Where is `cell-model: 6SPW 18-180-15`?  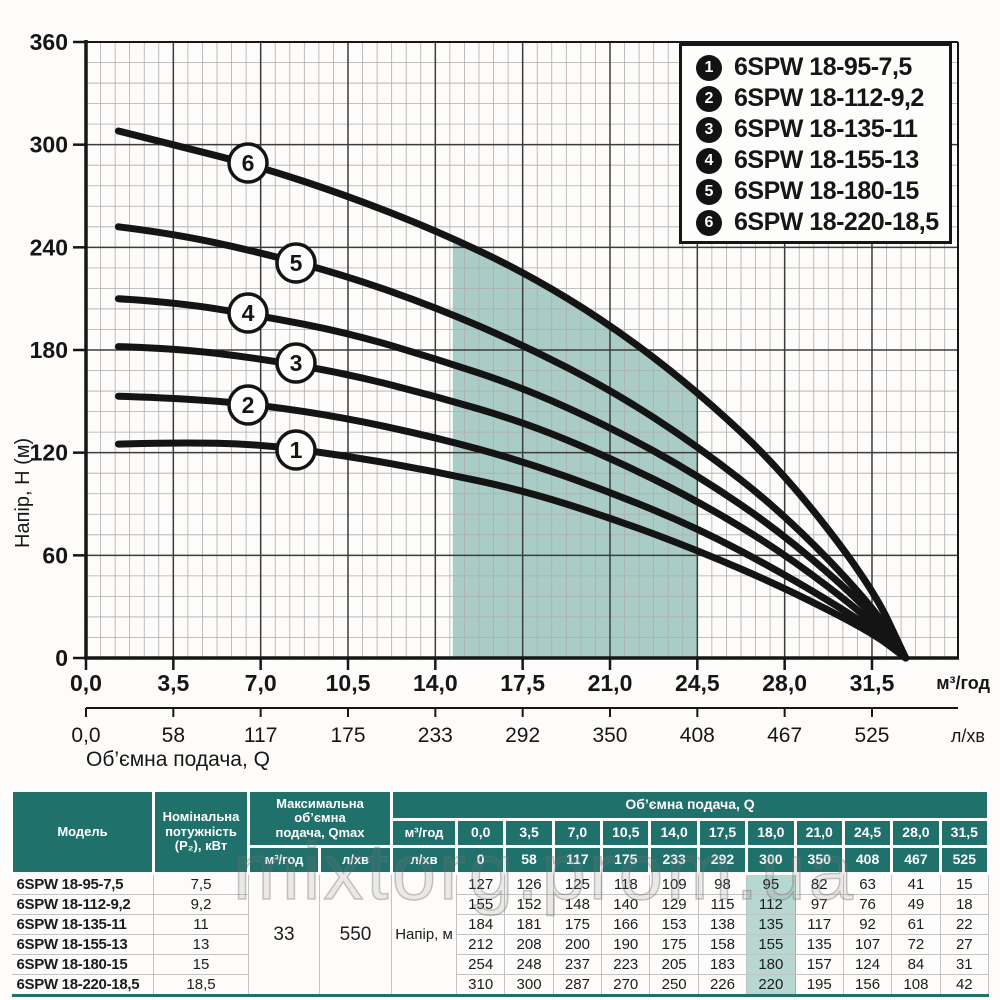 cell-model: 6SPW 18-180-15 is located at coordinates (82, 964).